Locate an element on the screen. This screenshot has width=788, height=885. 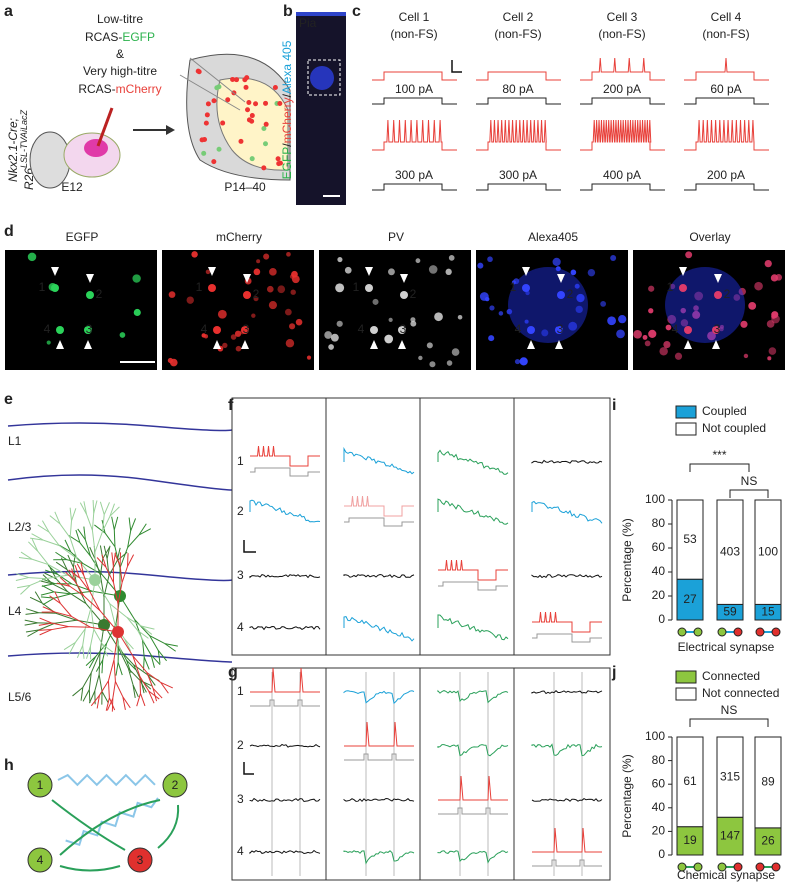
construct-text-part: mCherry is located at coordinates (139, 89).